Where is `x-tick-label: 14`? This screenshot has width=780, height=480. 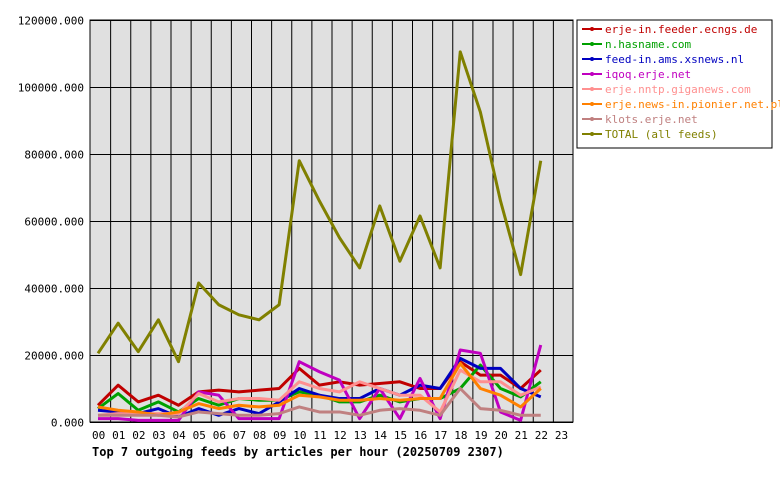 x-tick-label: 14 is located at coordinates (381, 435).